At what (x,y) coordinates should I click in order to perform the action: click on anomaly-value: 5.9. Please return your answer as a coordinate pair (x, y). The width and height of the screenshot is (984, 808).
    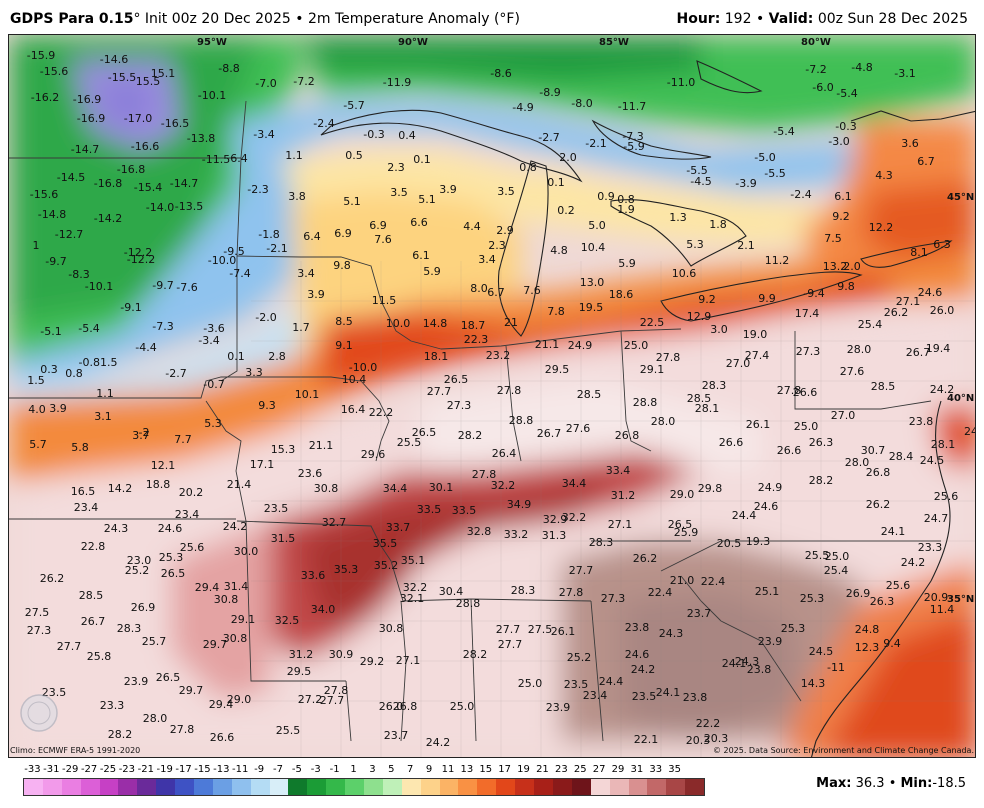
    Looking at the image, I should click on (432, 271).